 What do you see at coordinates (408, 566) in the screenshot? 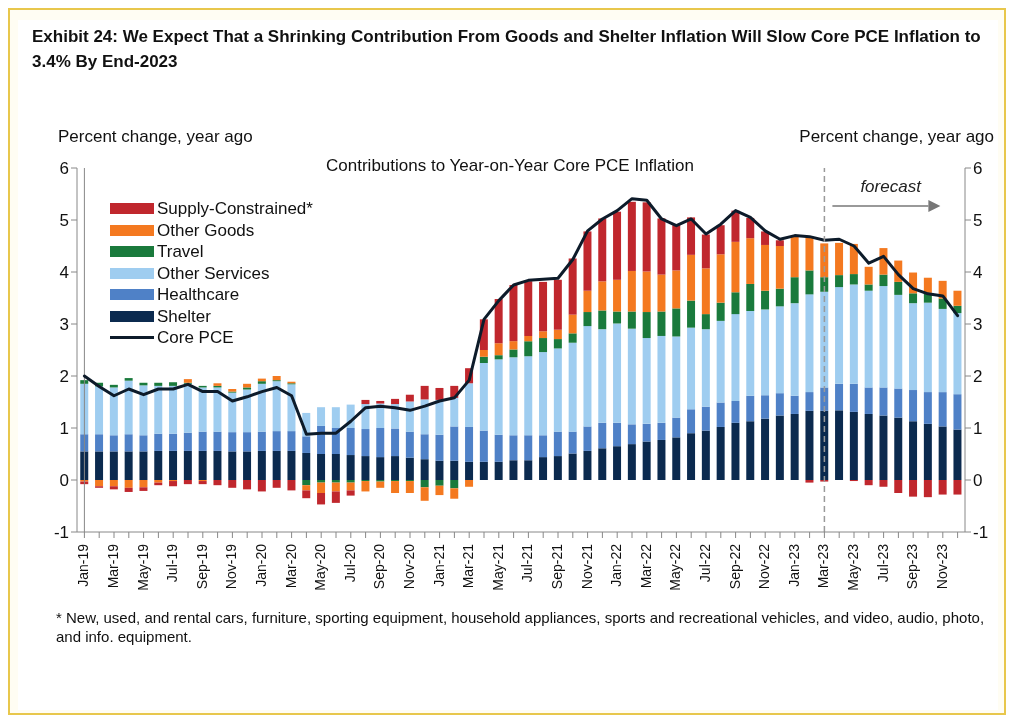
I see `x-tick-label: Nov-20` at bounding box center [408, 566].